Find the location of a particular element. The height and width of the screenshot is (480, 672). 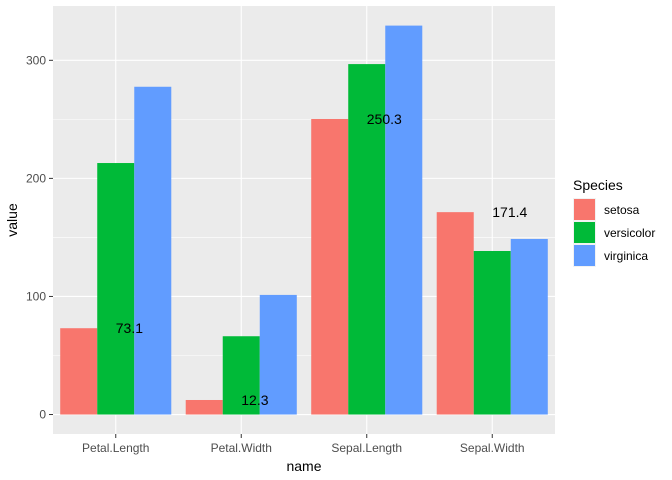

data-label: 12.3 is located at coordinates (254, 400).